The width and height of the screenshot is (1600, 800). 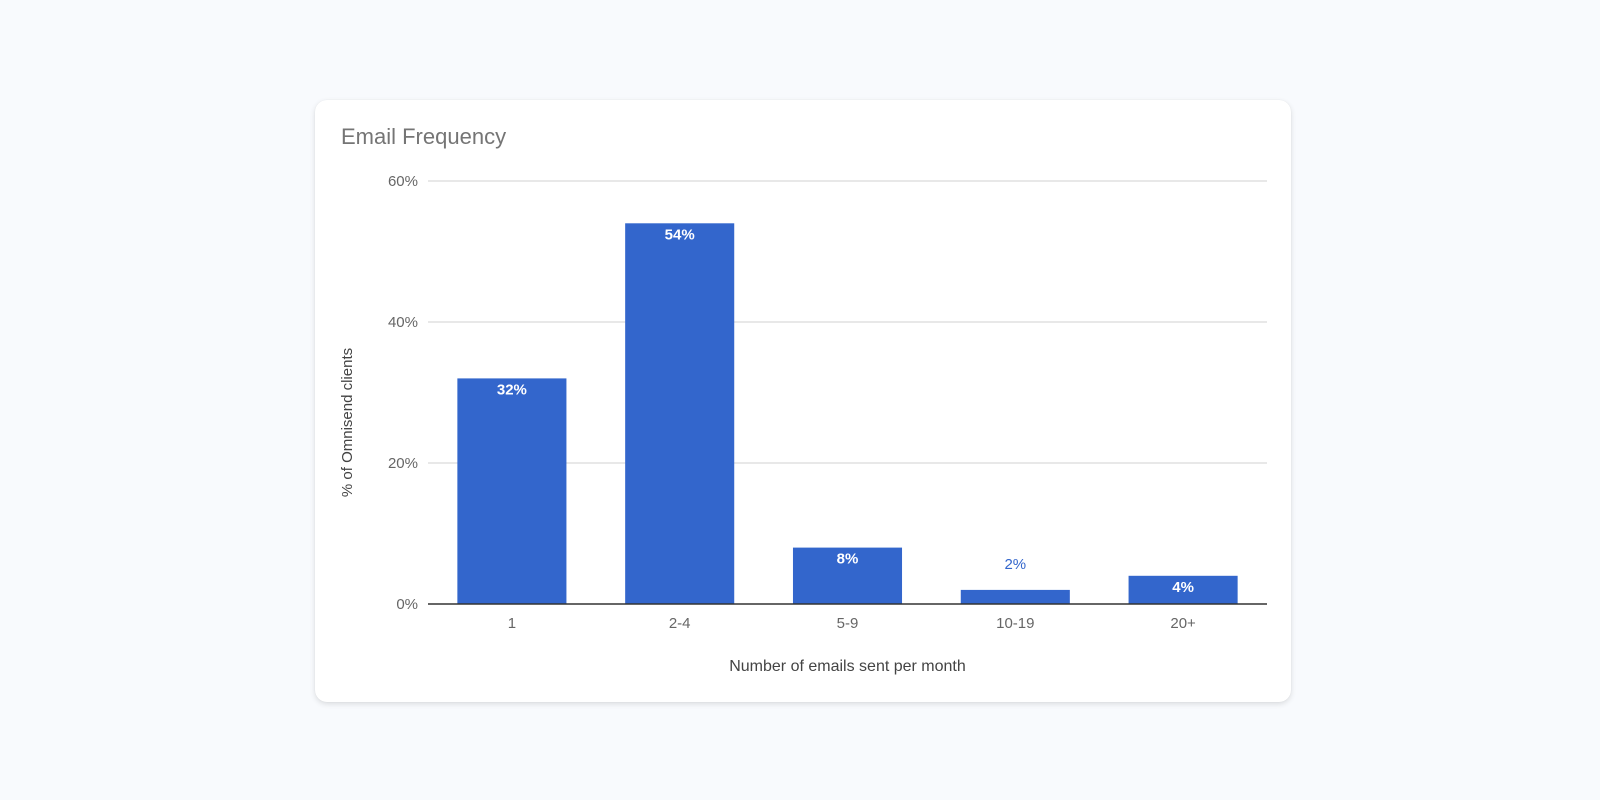 I want to click on x-axis-title: Number of emails sent per month, so click(x=847, y=666).